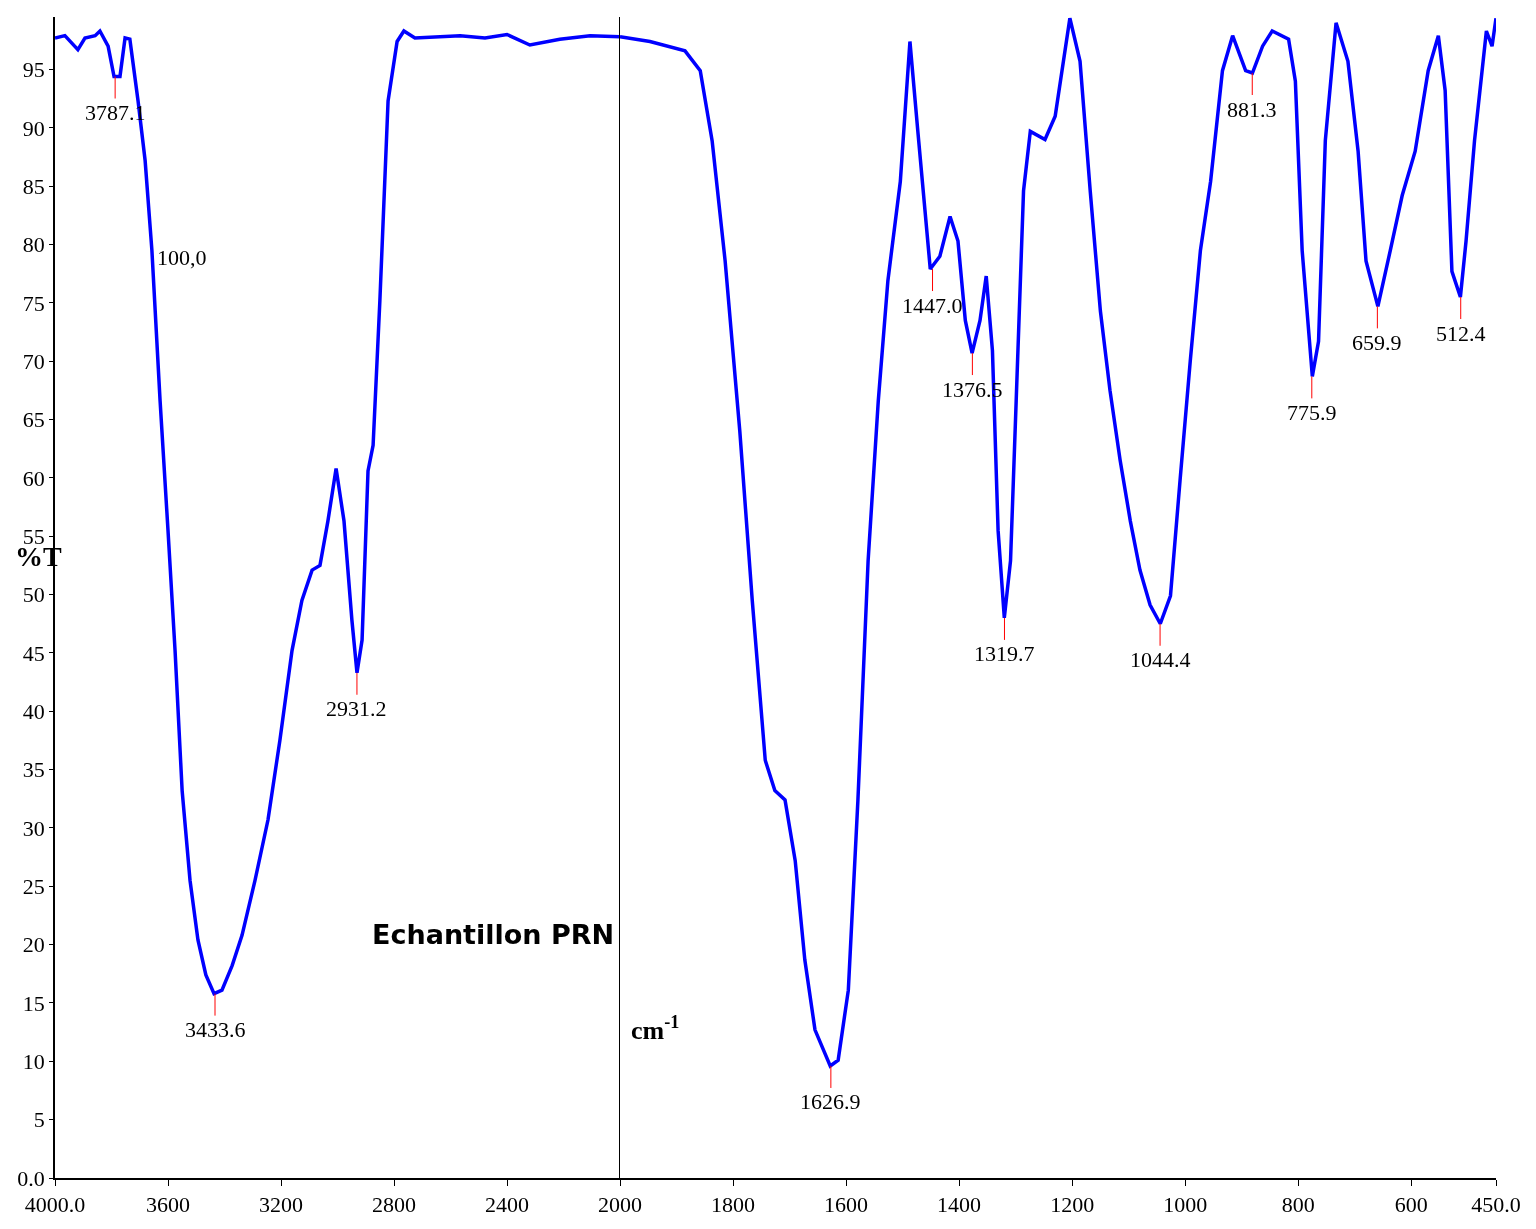  I want to click on y-tick-label: 95, so click(33, 70).